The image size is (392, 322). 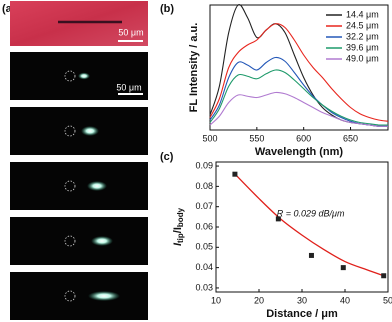 What do you see at coordinates (362, 25) in the screenshot?
I see `legend-label: 24.5 μm` at bounding box center [362, 25].